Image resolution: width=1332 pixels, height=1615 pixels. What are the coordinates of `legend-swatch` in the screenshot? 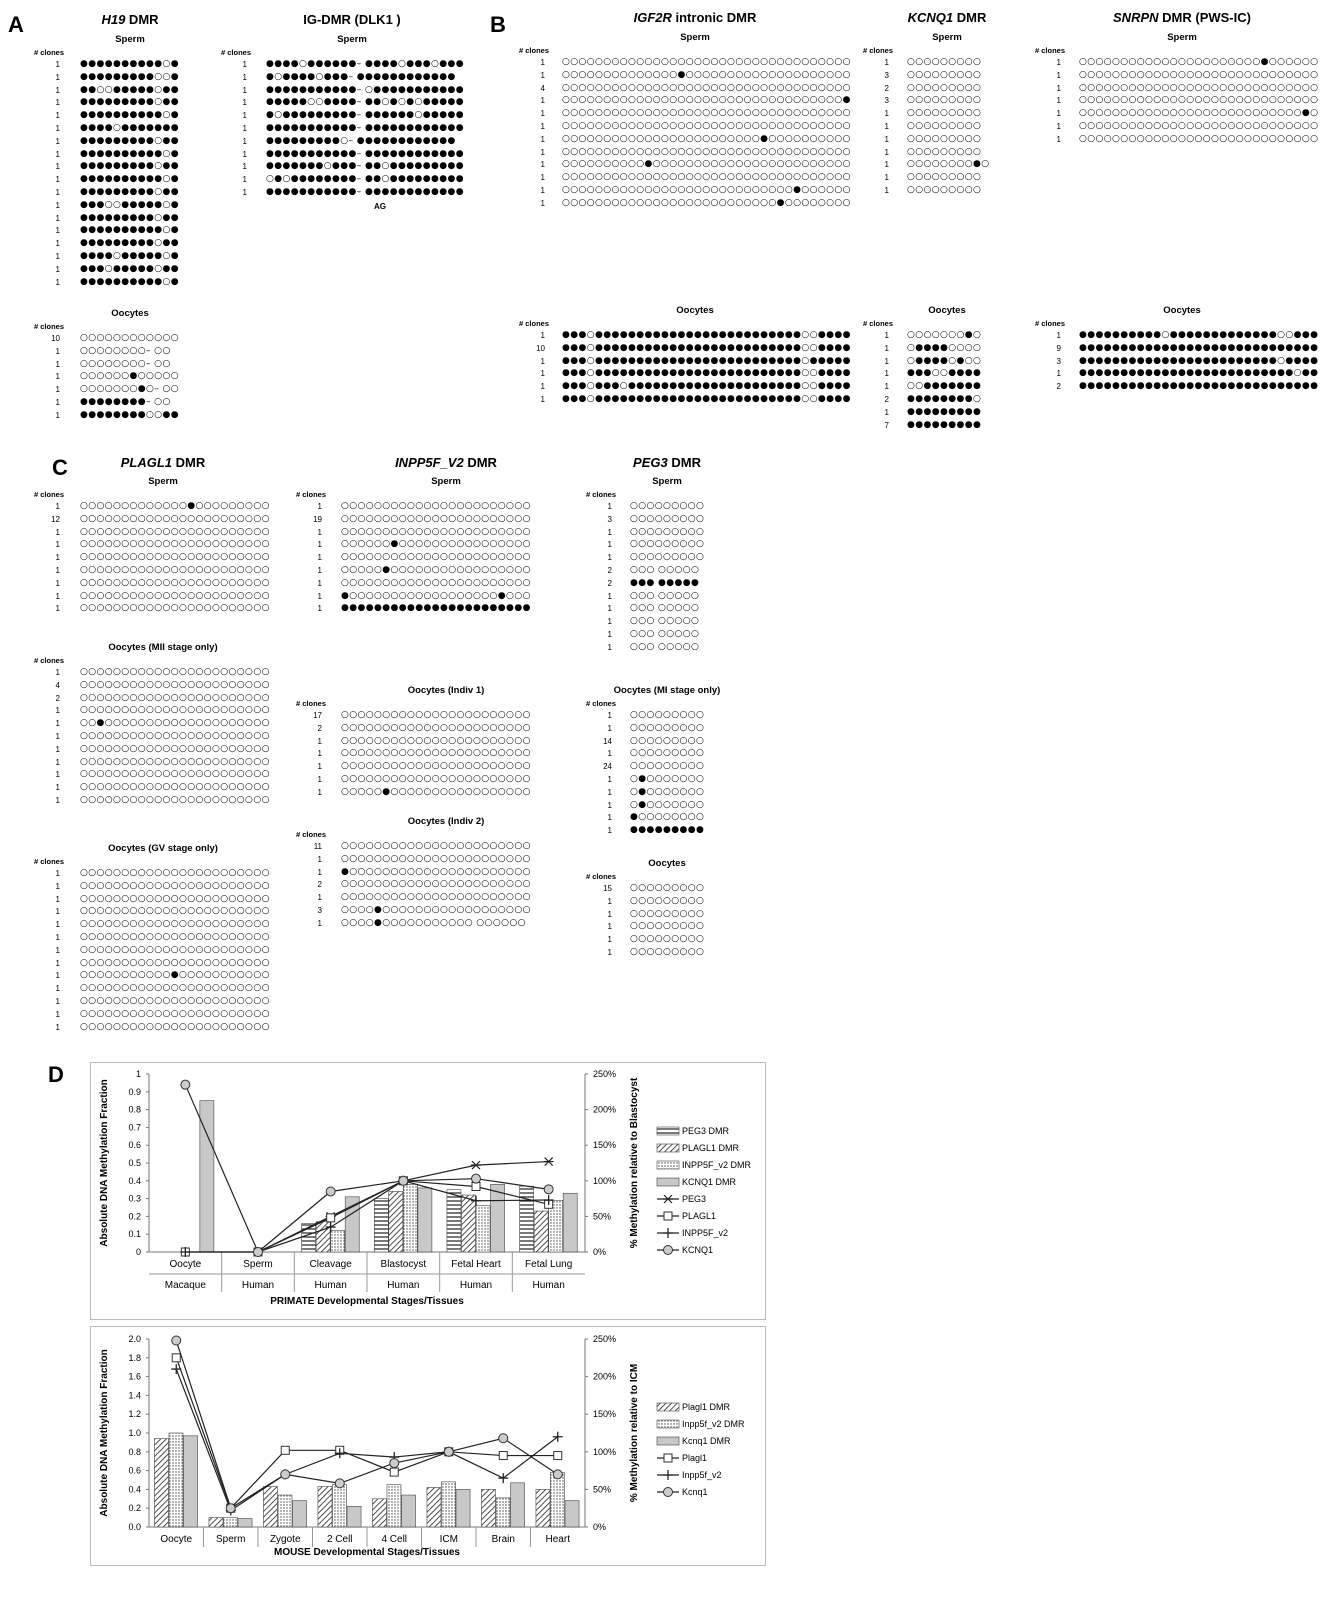 It's located at (668, 1131).